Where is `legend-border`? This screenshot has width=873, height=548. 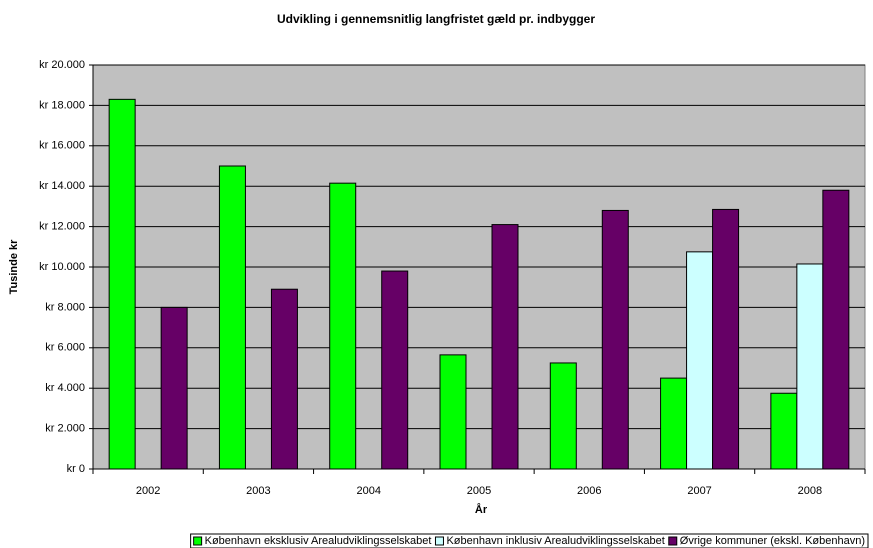
legend-border is located at coordinates (529, 540).